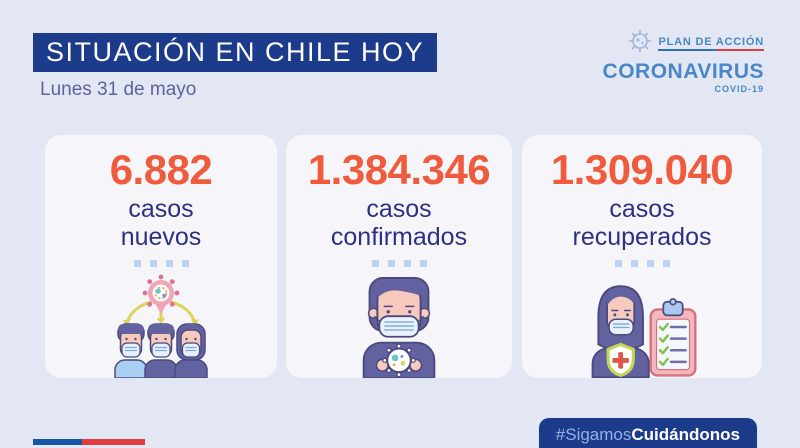  What do you see at coordinates (161, 326) in the screenshot?
I see `contagion-icon` at bounding box center [161, 326].